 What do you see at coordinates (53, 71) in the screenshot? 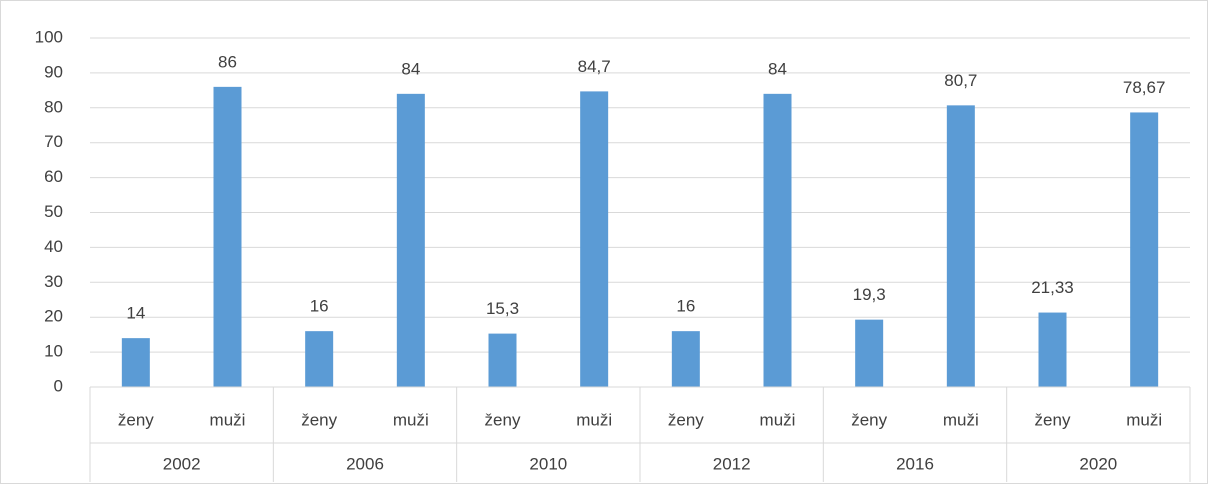
I see `y-tick-label: 90` at bounding box center [53, 71].